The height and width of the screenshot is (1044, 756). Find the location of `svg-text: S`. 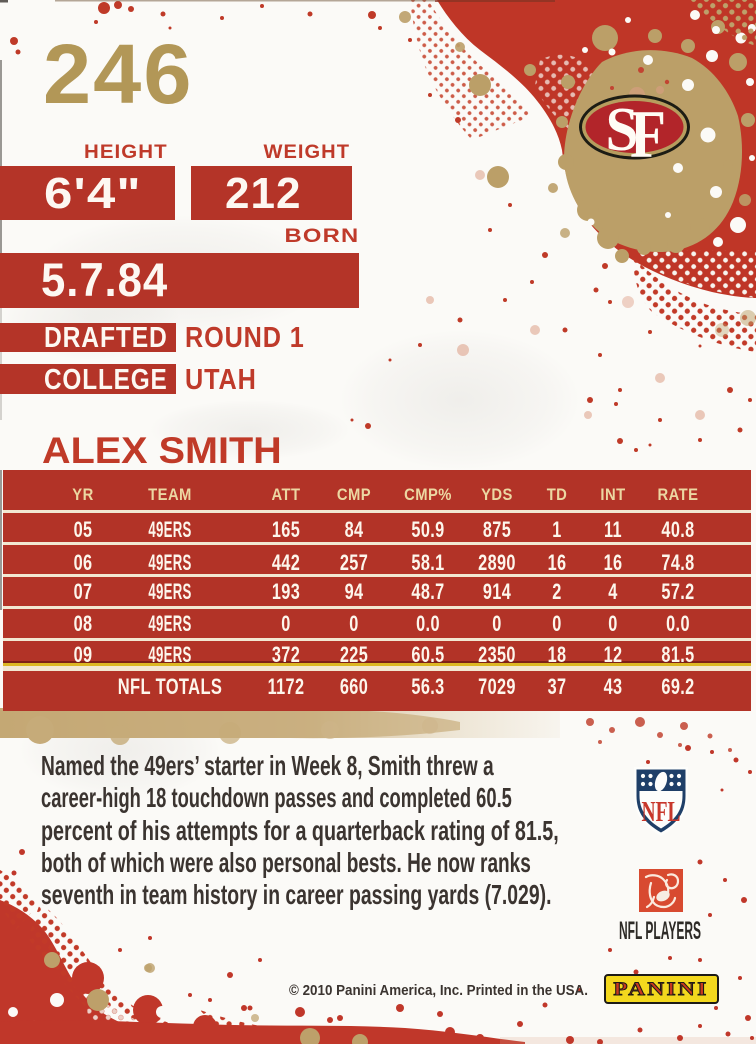

svg-text: S is located at coordinates (622, 130).